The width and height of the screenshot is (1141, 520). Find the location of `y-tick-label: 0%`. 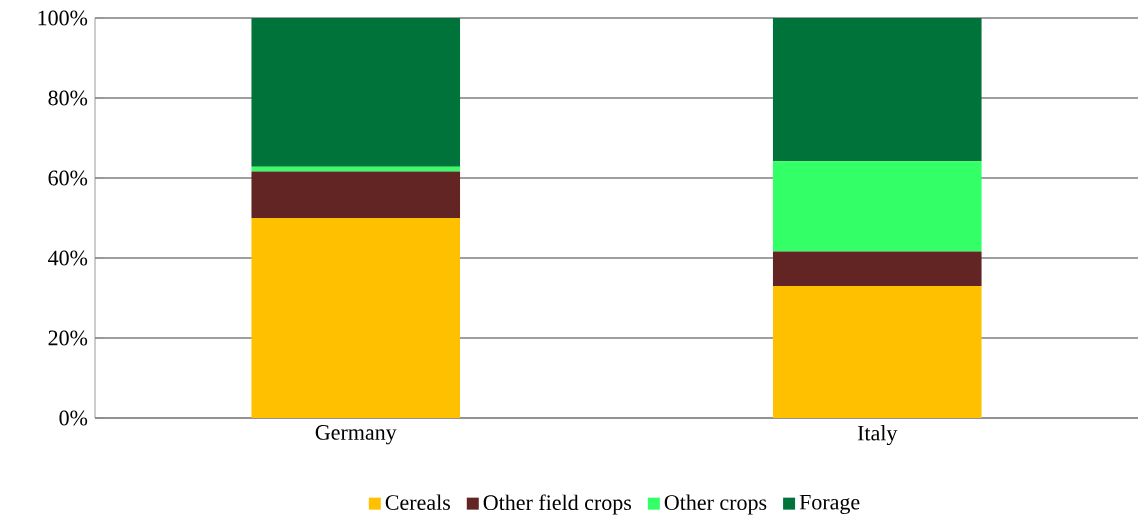

y-tick-label: 0% is located at coordinates (73, 418).